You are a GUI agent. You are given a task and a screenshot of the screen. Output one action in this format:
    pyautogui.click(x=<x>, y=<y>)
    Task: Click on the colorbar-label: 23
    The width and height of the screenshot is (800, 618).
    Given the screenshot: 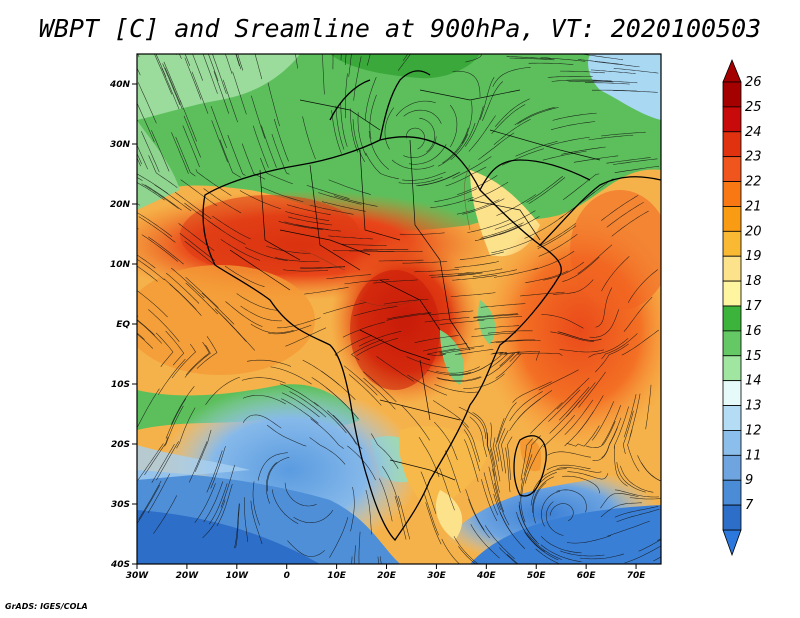 What is the action you would take?
    pyautogui.click(x=753, y=157)
    